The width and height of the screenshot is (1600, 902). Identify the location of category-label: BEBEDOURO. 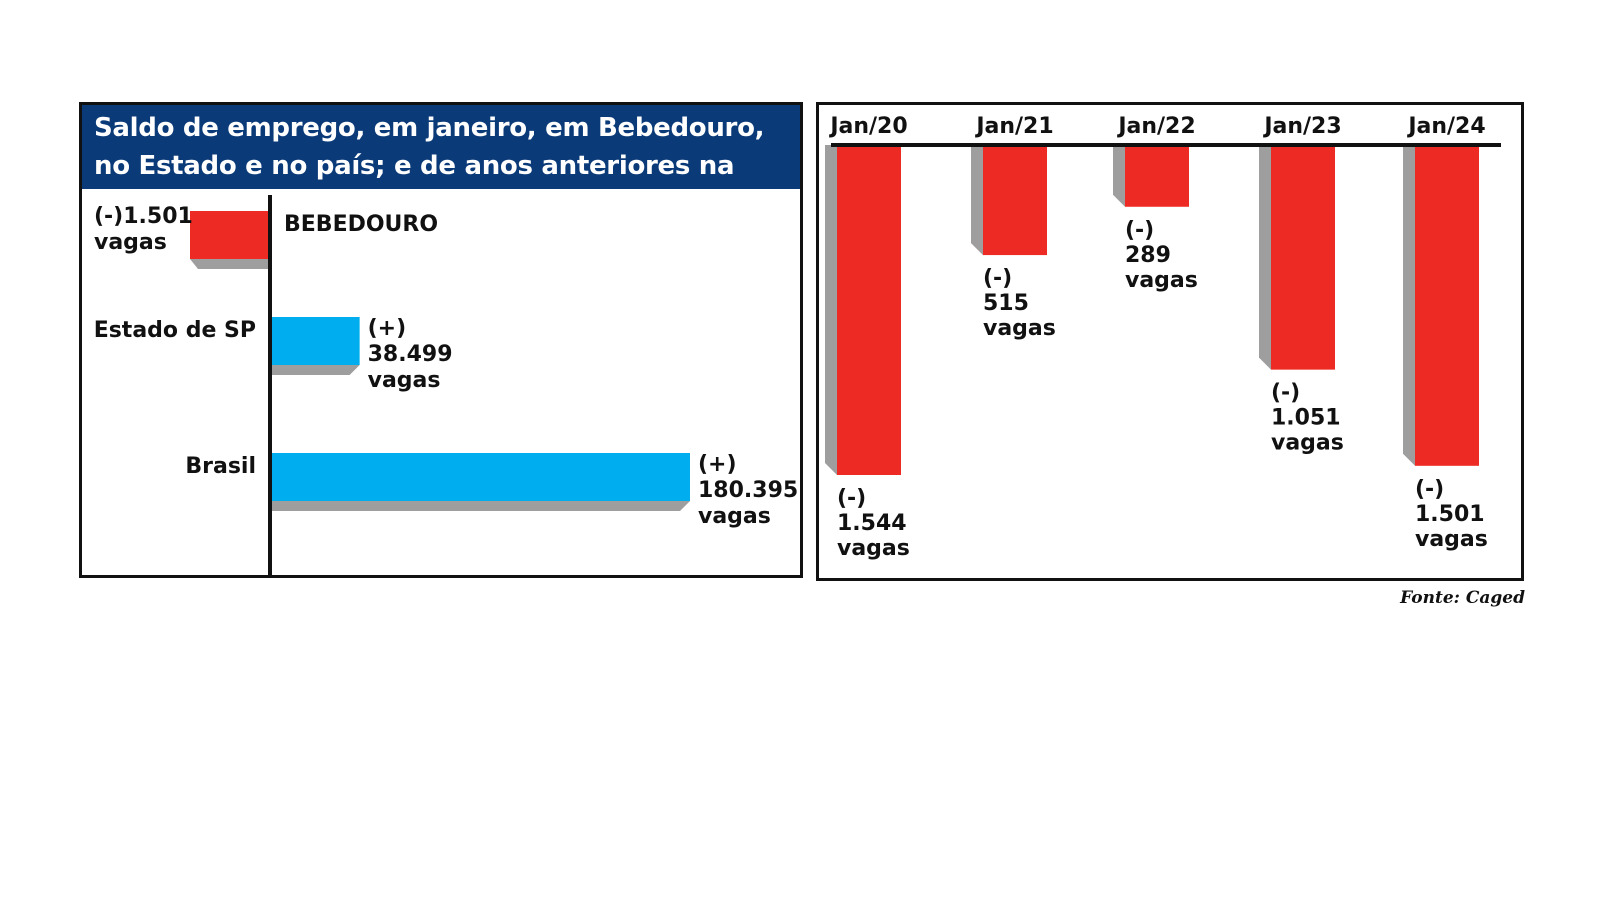
(361, 224).